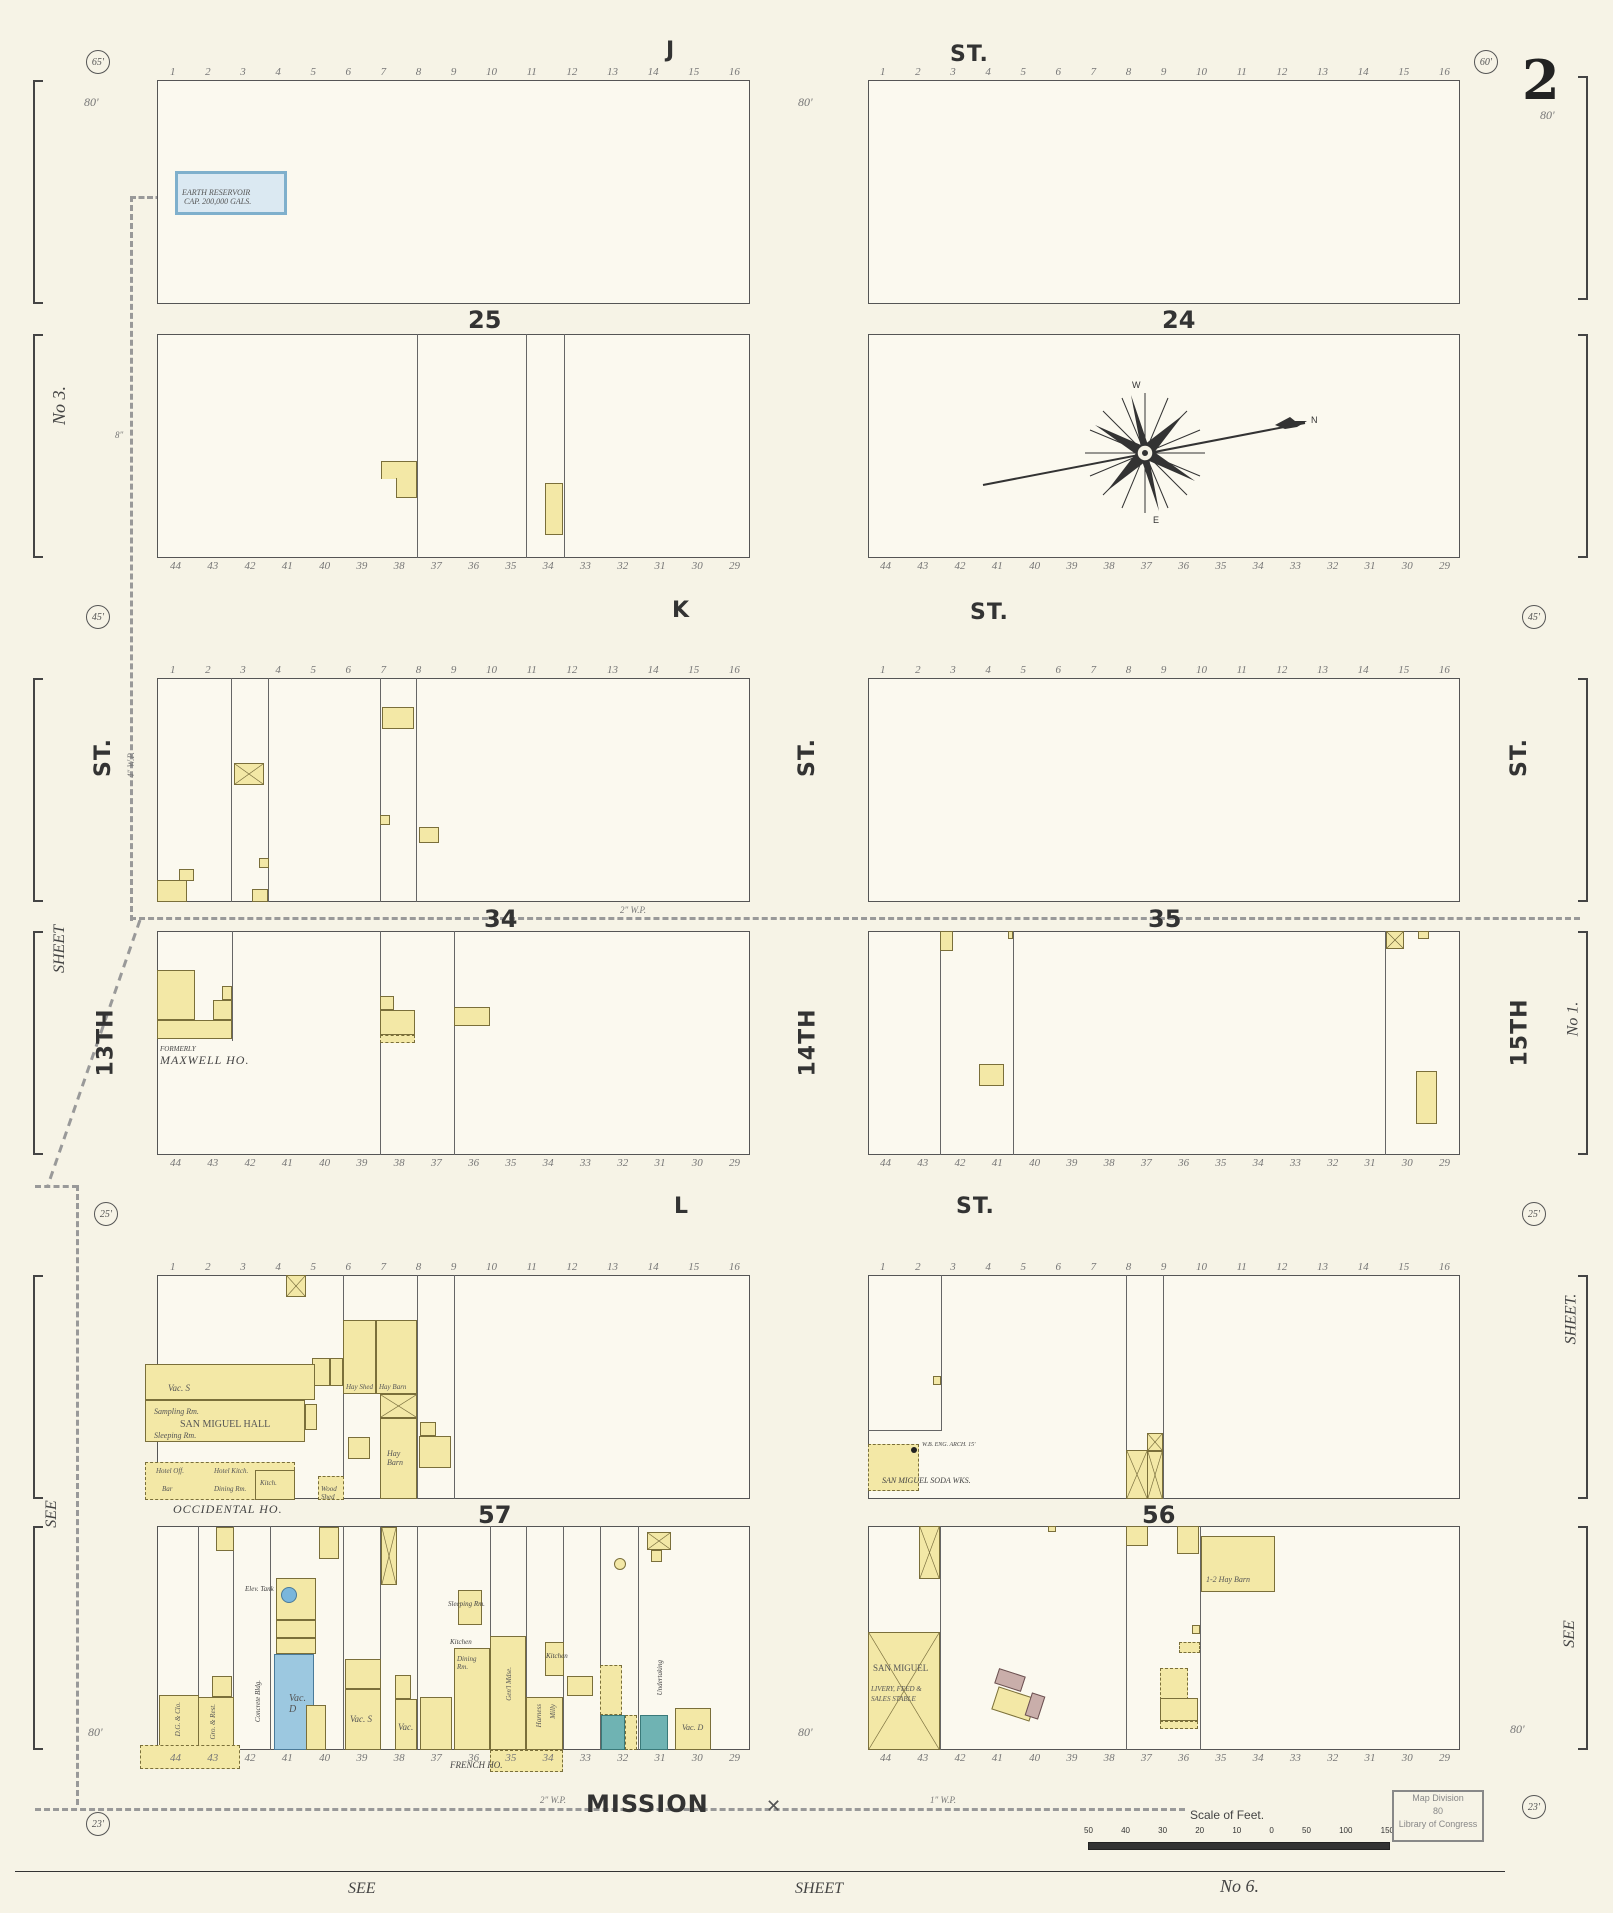  Describe the element at coordinates (926, 1480) in the screenshot. I see `label-soda-works: SAN MIGUEL SODA WKS.` at that location.